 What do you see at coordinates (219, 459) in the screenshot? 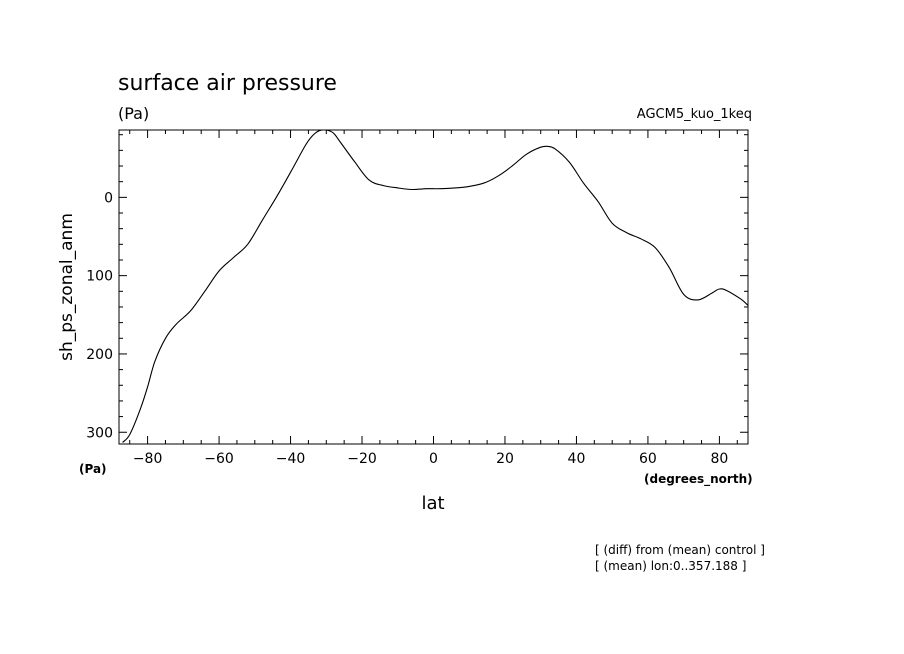
I see `x-tick-label: −60` at bounding box center [219, 459].